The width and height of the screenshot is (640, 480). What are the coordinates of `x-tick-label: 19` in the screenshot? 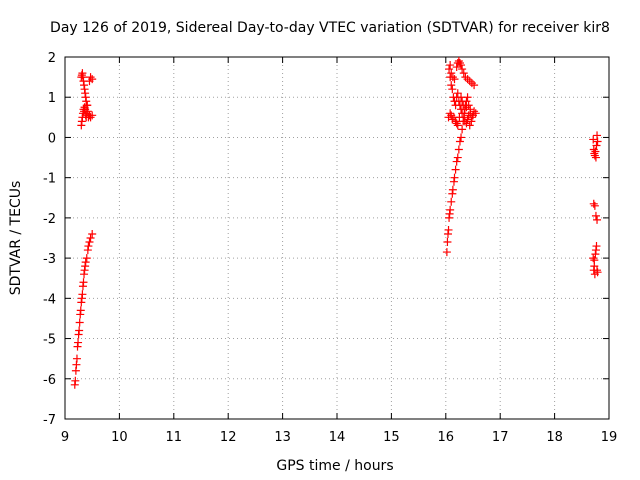 It's located at (609, 437).